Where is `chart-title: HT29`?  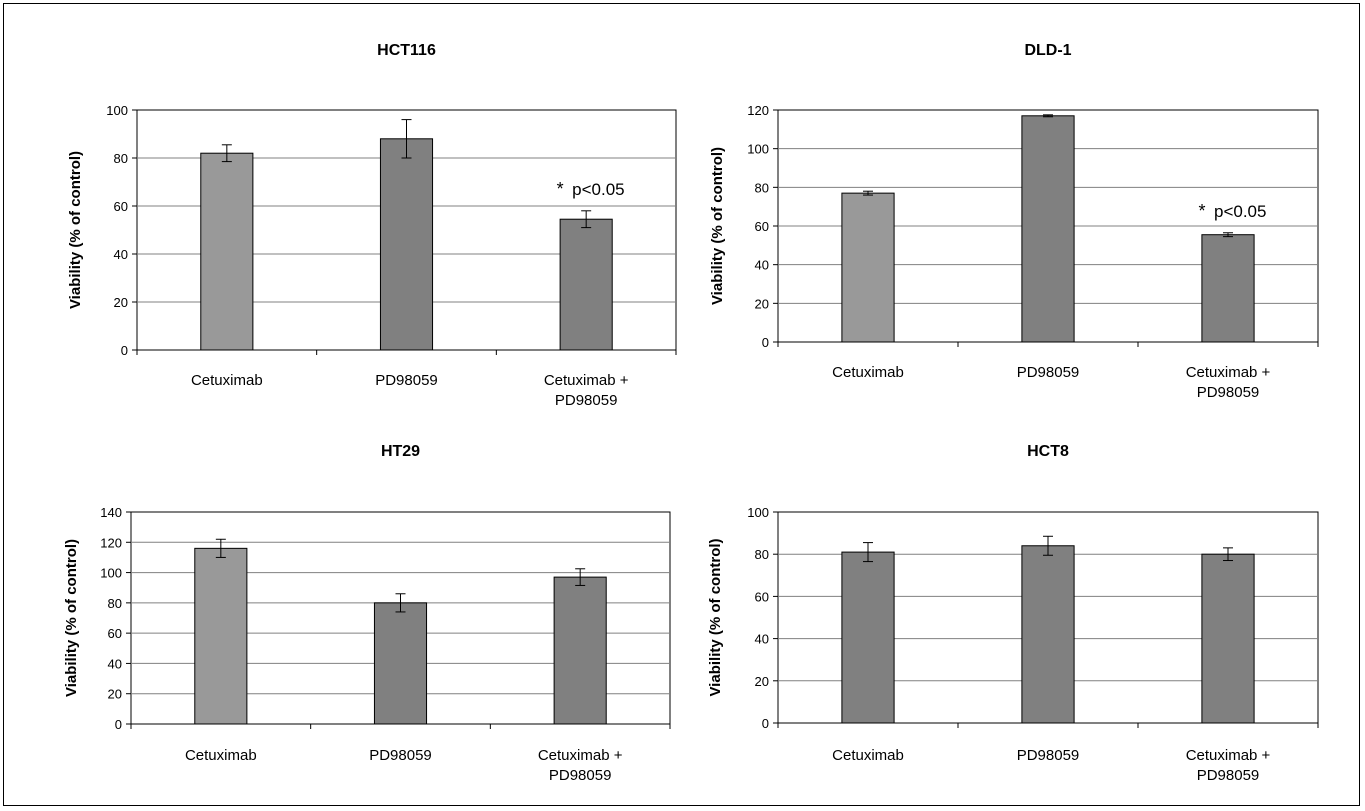 chart-title: HT29 is located at coordinates (400, 451).